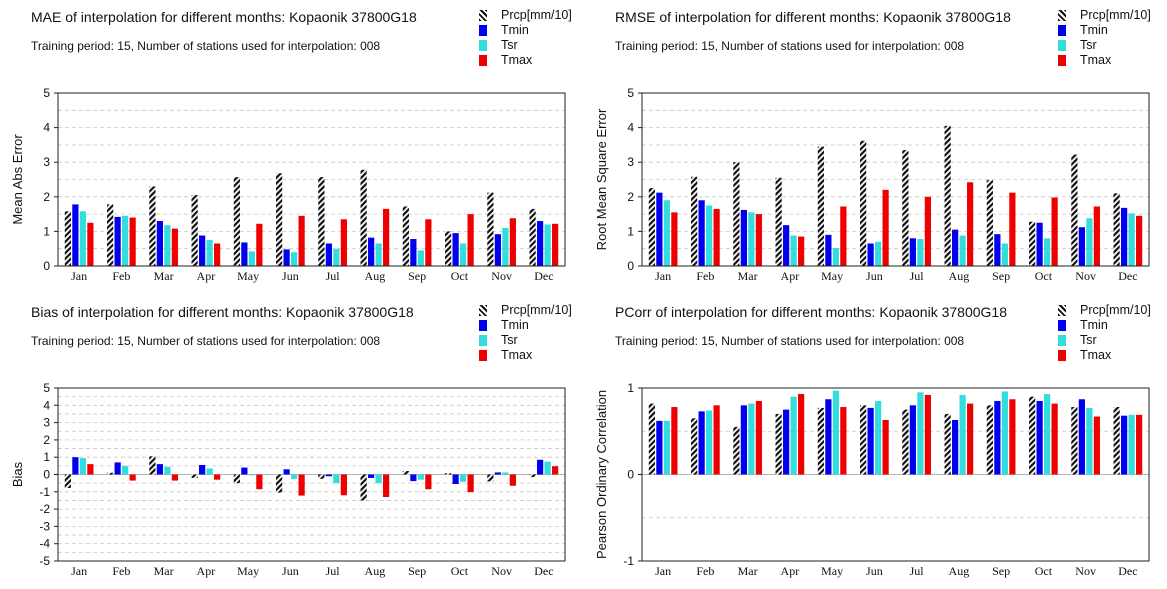  I want to click on legend-item-tmin: Tmin, so click(534, 30).